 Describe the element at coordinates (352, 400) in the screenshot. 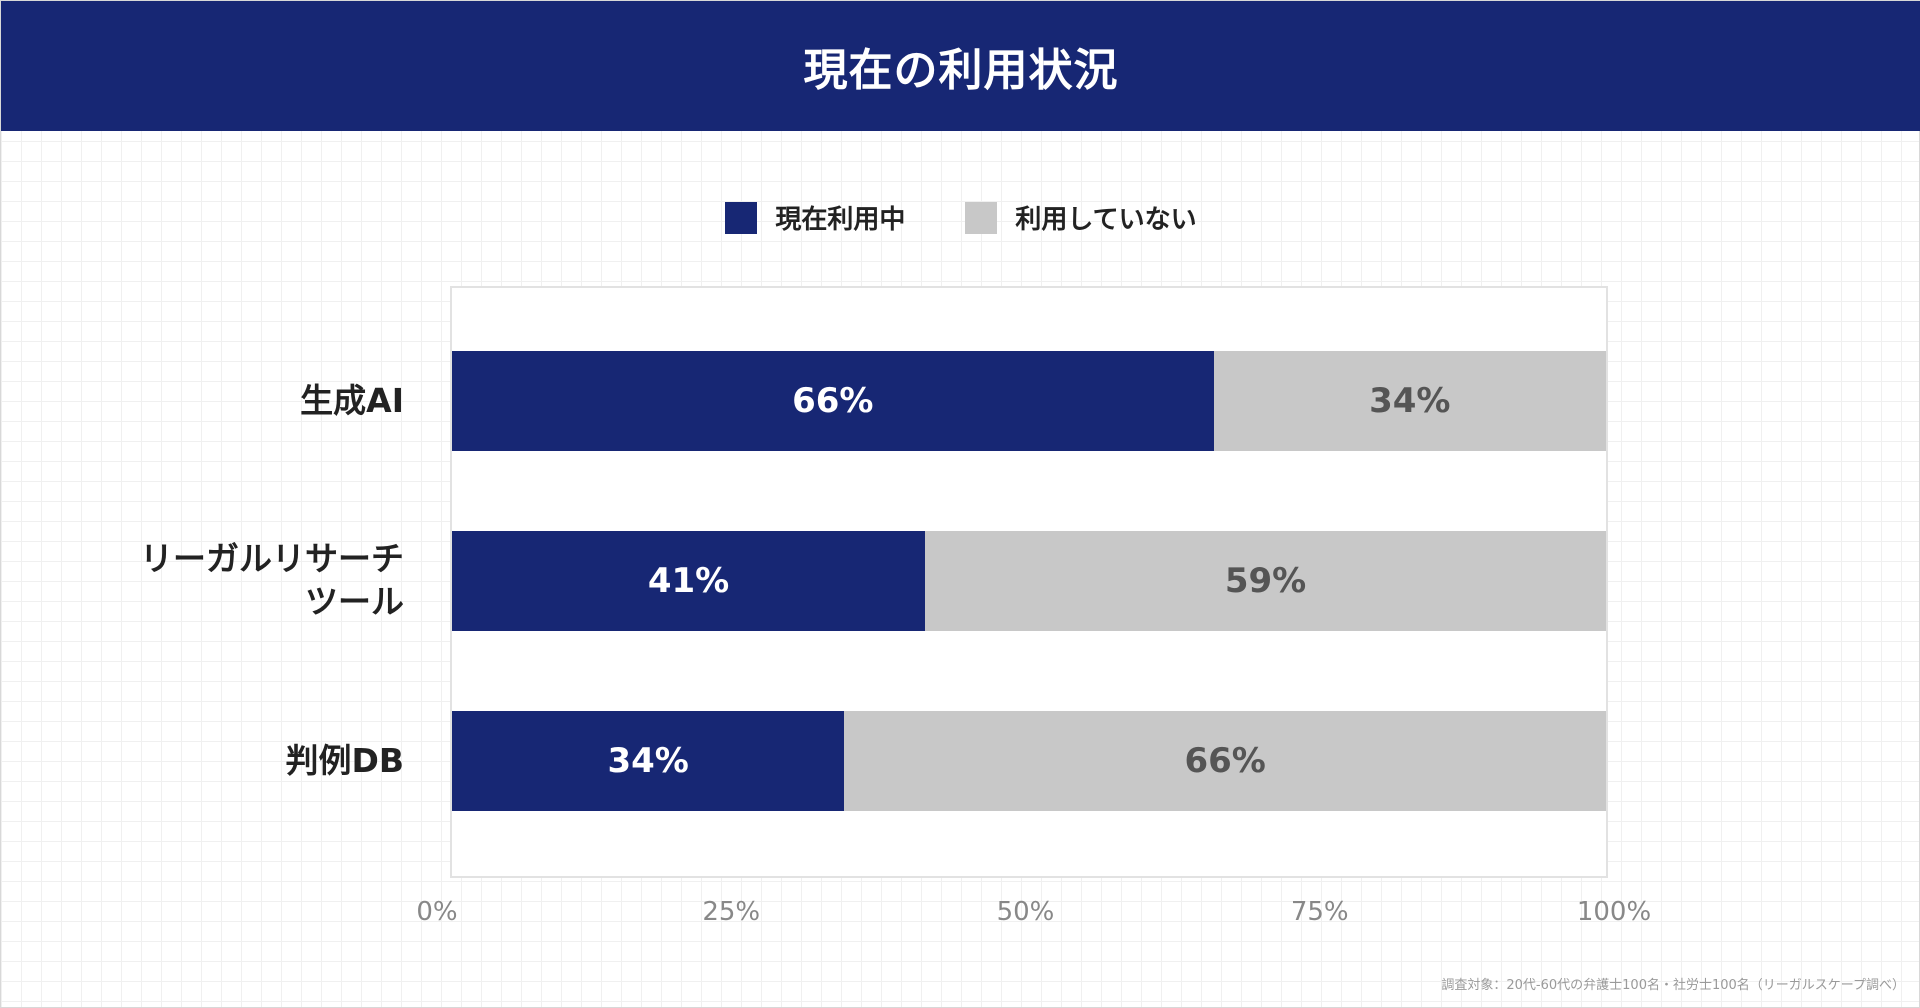

I see `category-label: 生成AI` at that location.